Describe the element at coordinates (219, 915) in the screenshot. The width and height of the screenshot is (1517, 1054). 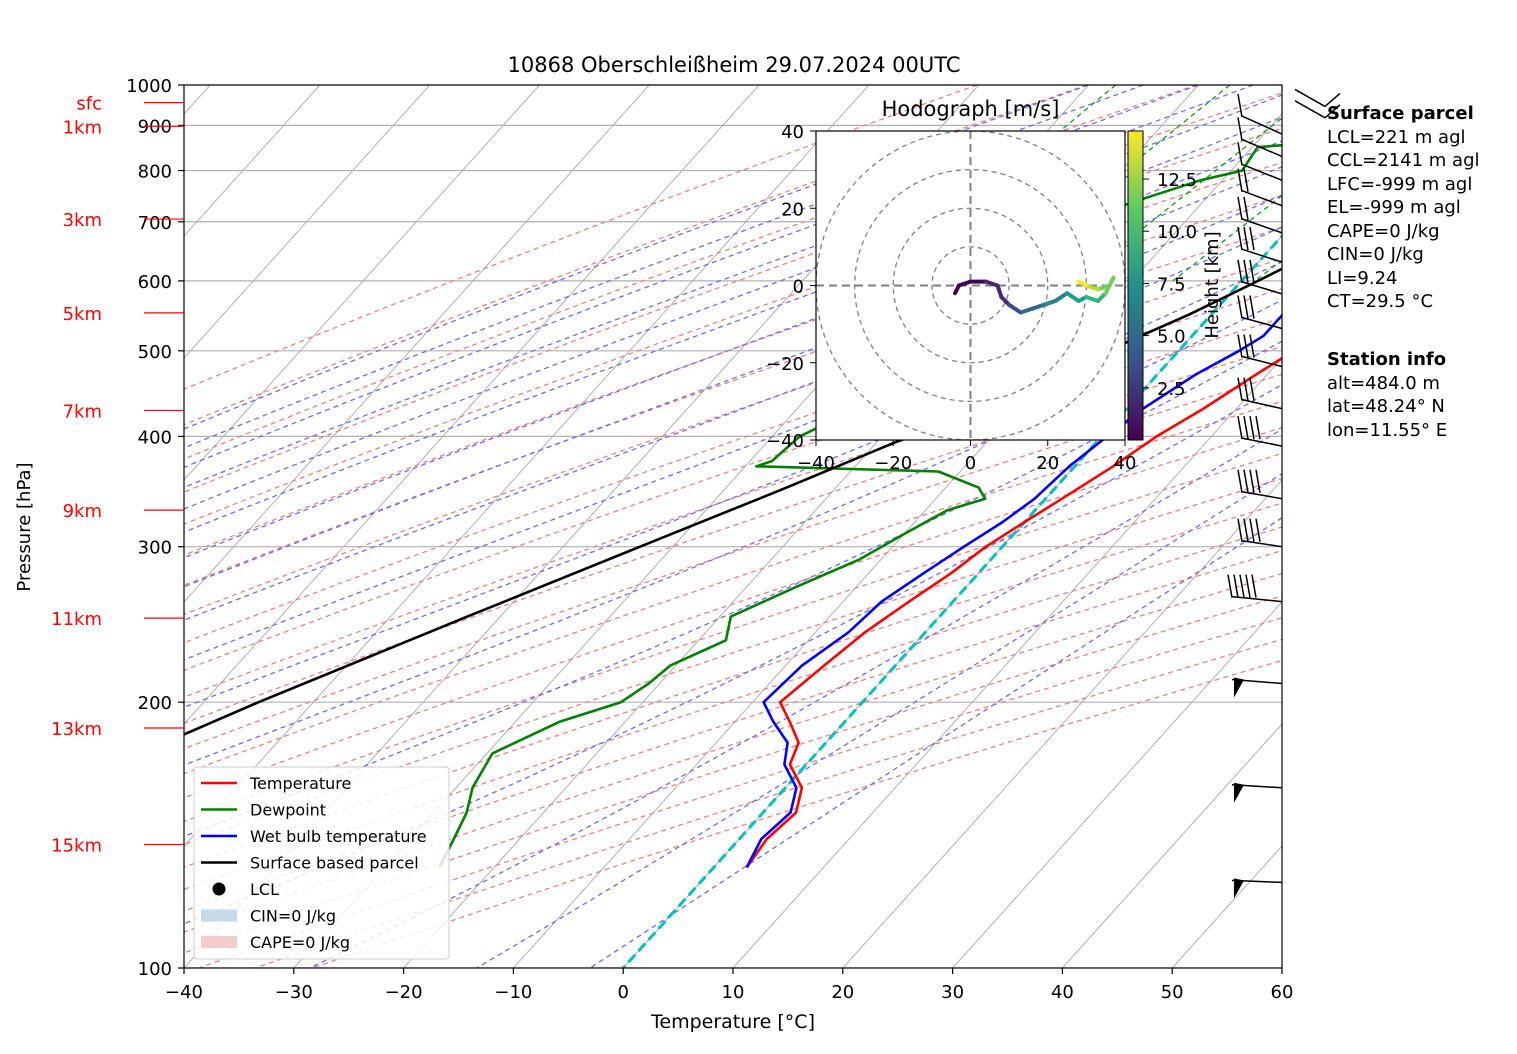
I see `legend-swatch` at that location.